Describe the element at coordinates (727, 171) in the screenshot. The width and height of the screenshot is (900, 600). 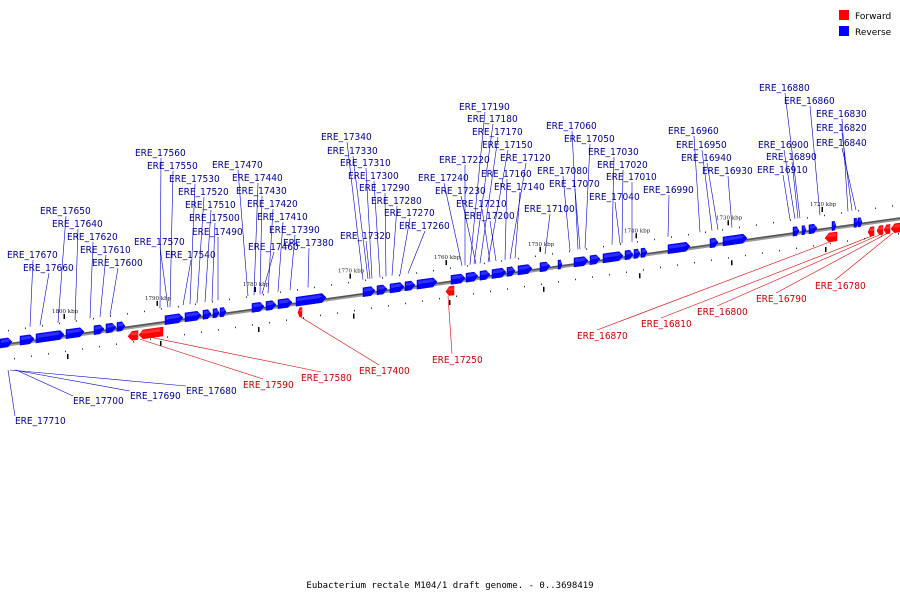
I see `gene-label-reverse: ERE_16930` at that location.